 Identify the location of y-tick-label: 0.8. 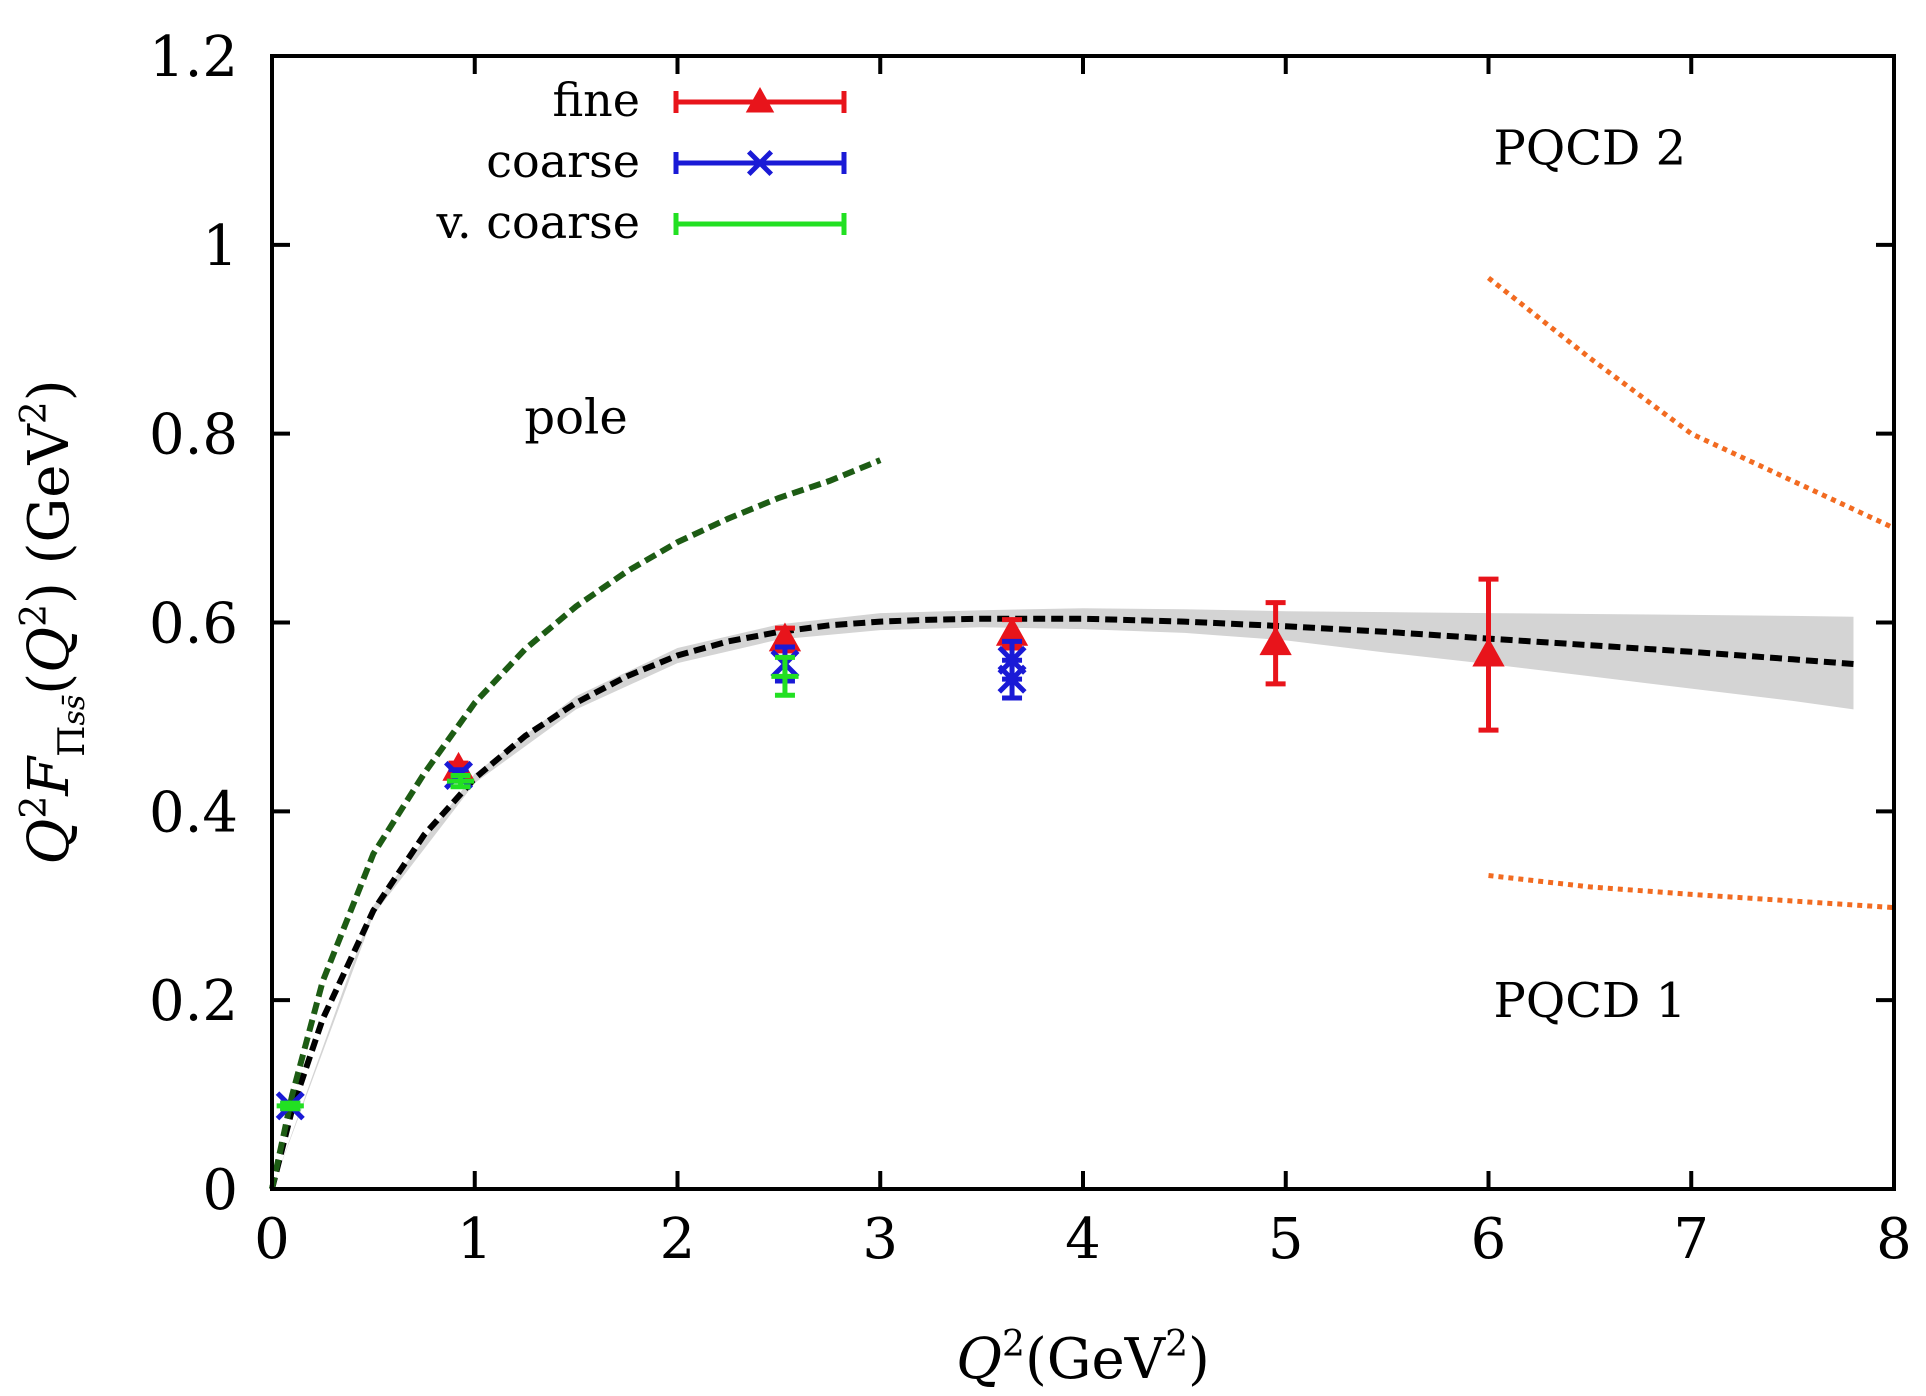
(193, 435).